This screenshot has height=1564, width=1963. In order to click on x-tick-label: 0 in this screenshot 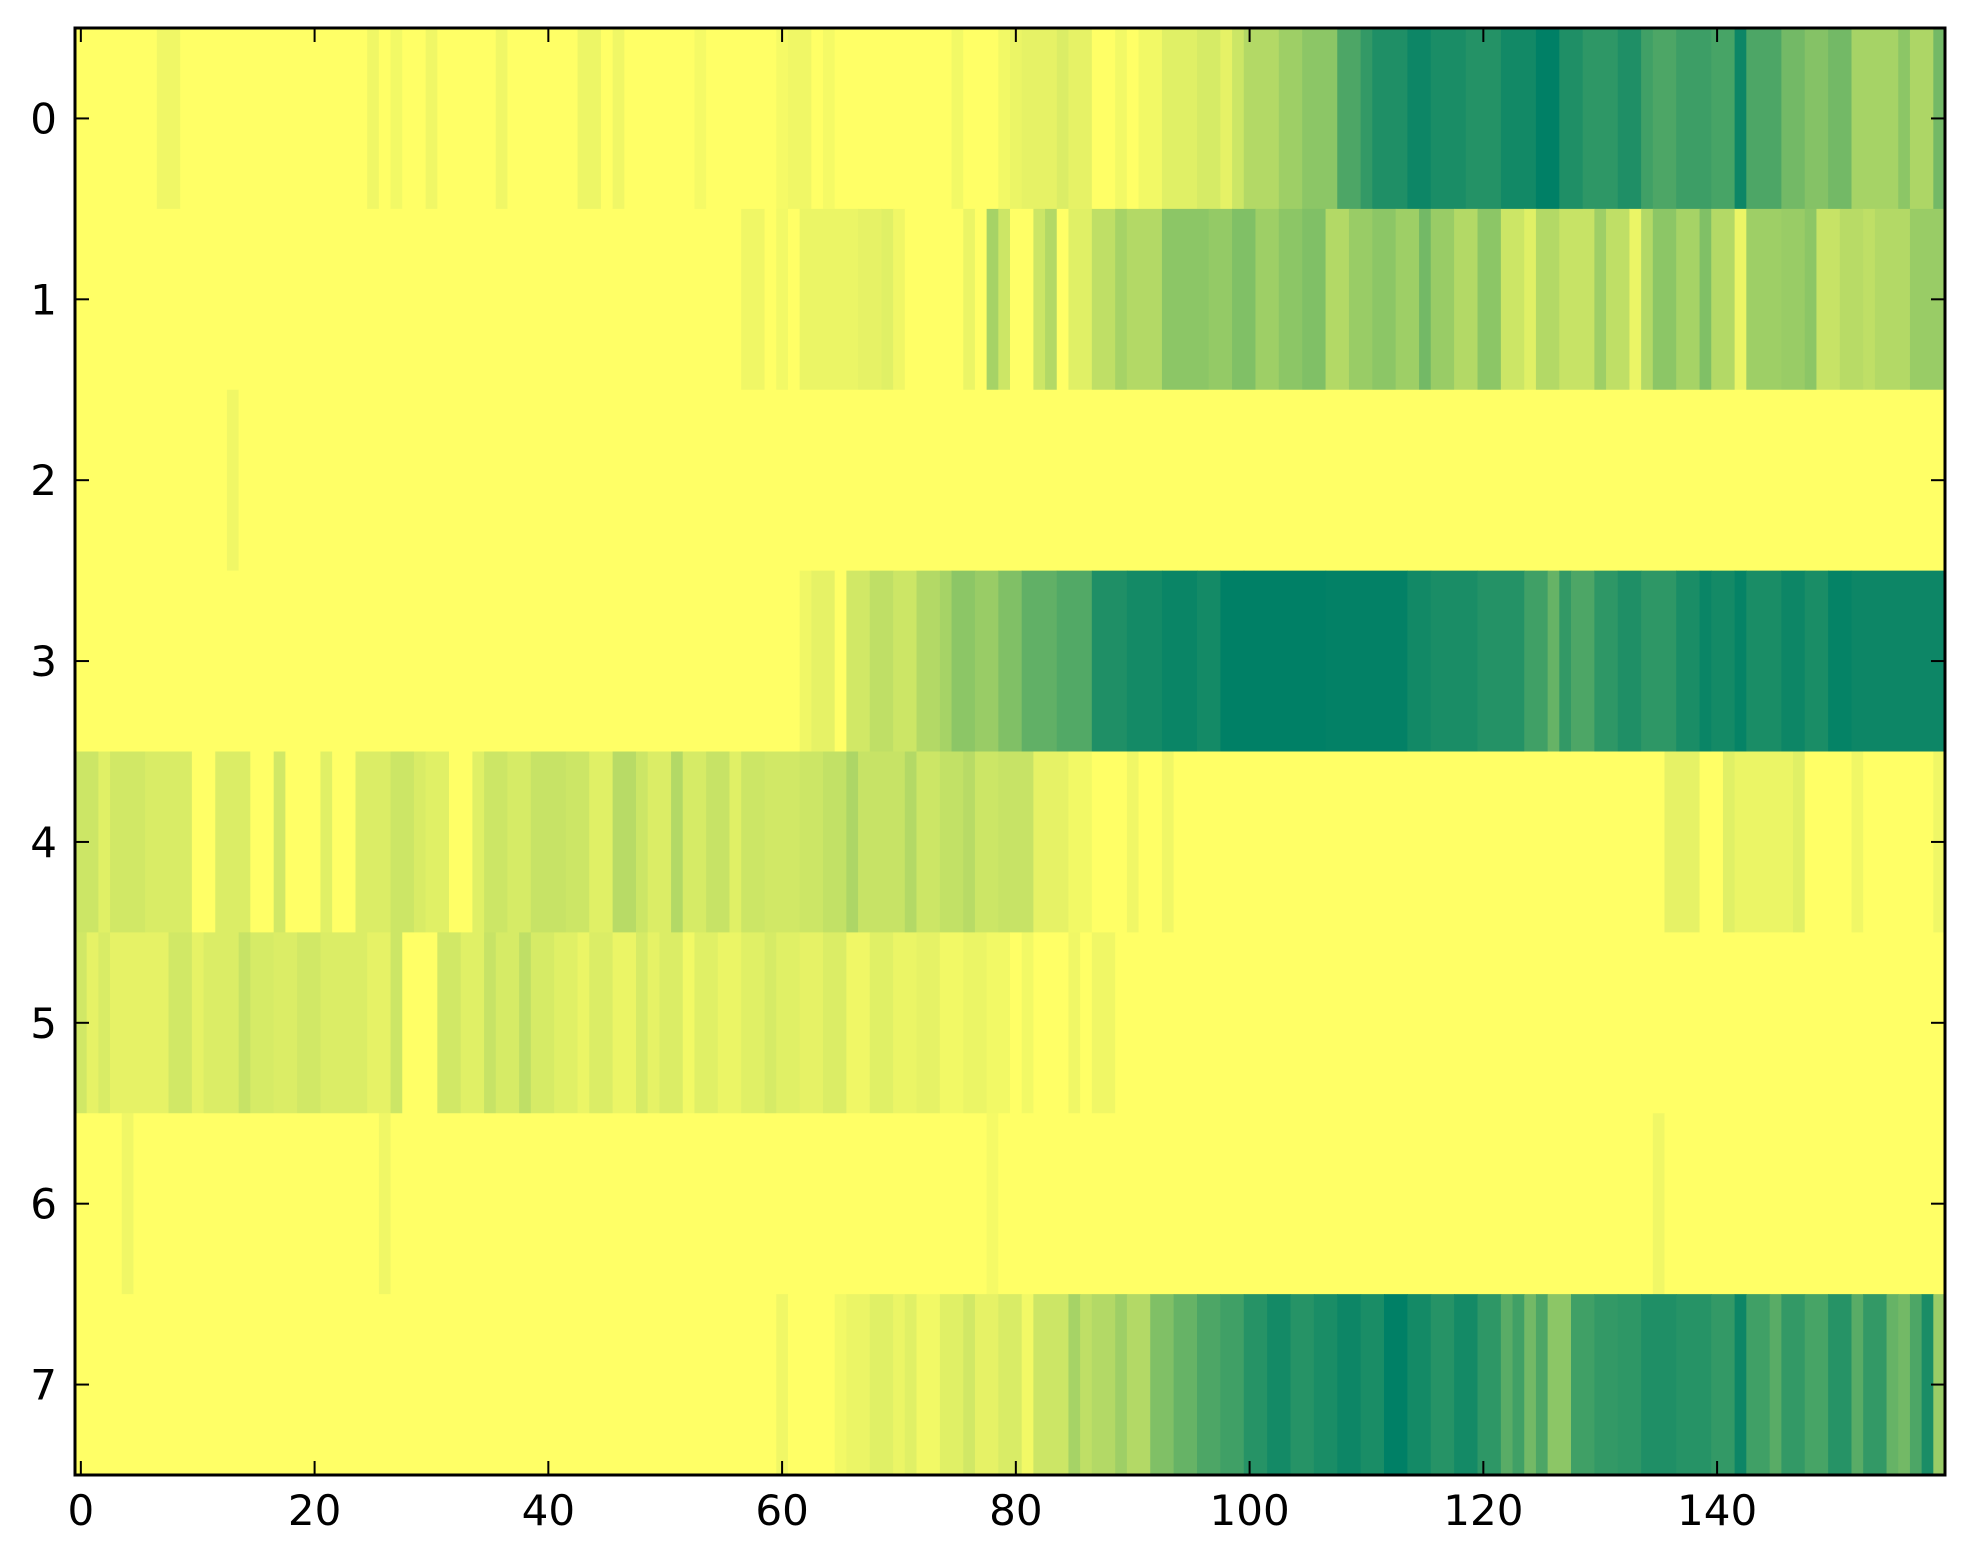, I will do `click(80, 1510)`.